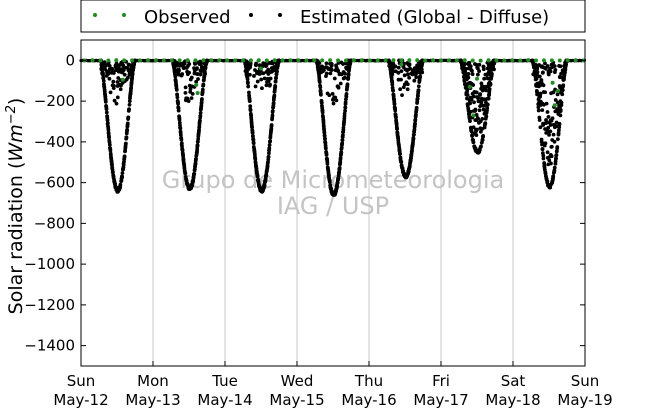  What do you see at coordinates (80, 390) in the screenshot?
I see `x-tick-label: Sun May-12` at bounding box center [80, 390].